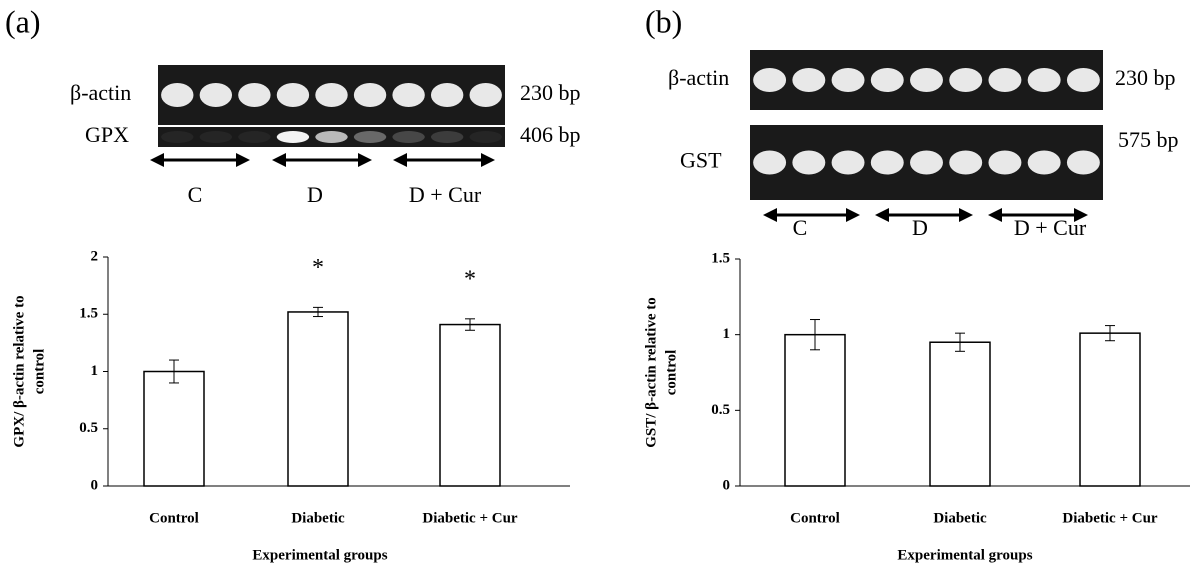 This screenshot has width=1200, height=567. What do you see at coordinates (550, 134) in the screenshot?
I see `band-size: 406 bp` at bounding box center [550, 134].